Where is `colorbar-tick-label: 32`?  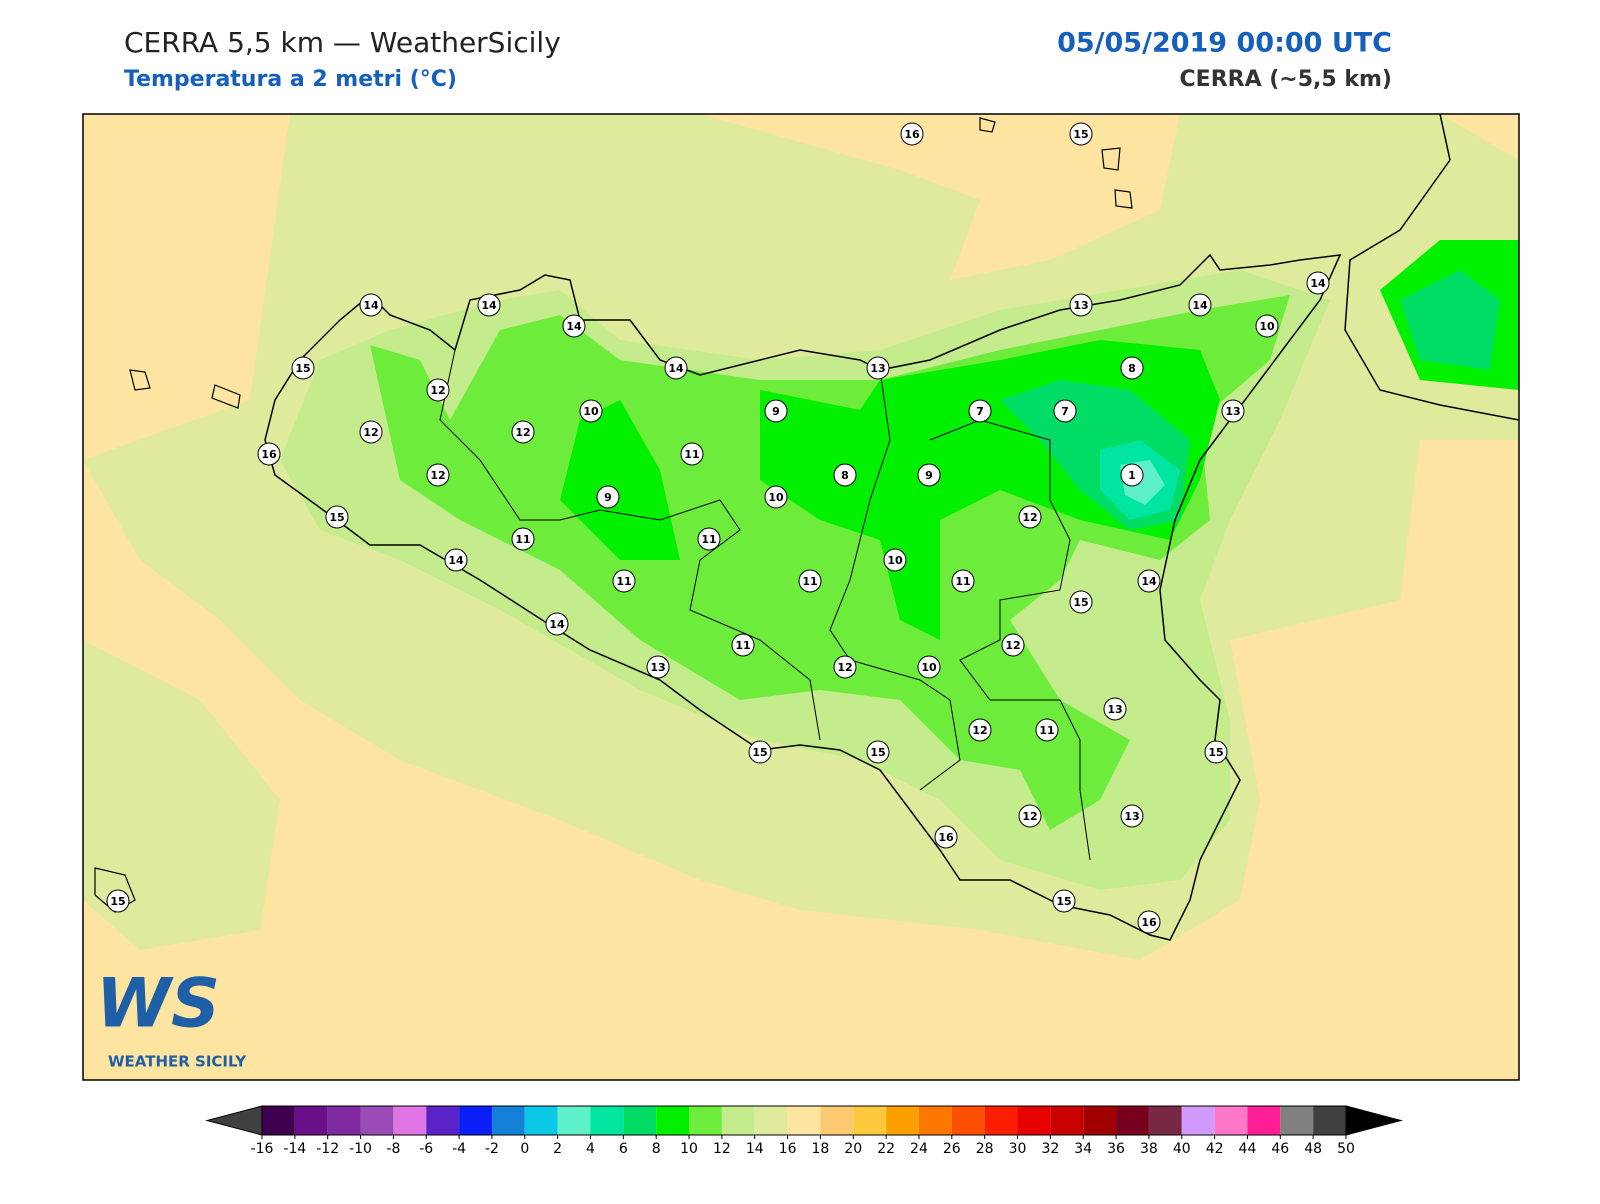
colorbar-tick-label: 32 is located at coordinates (1050, 1149).